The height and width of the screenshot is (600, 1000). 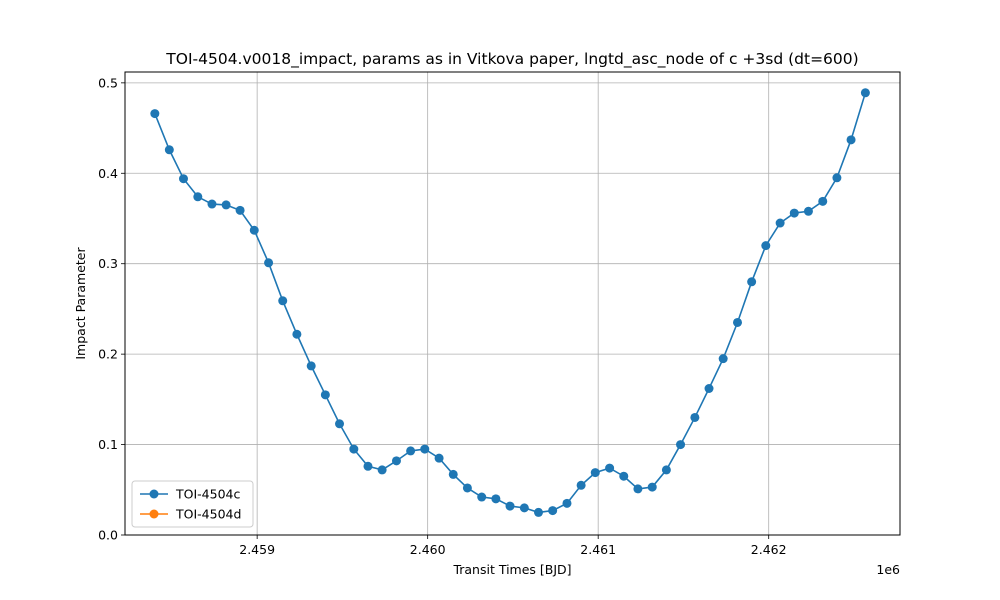 I want to click on x-tick-label: 2.459, so click(x=257, y=549).